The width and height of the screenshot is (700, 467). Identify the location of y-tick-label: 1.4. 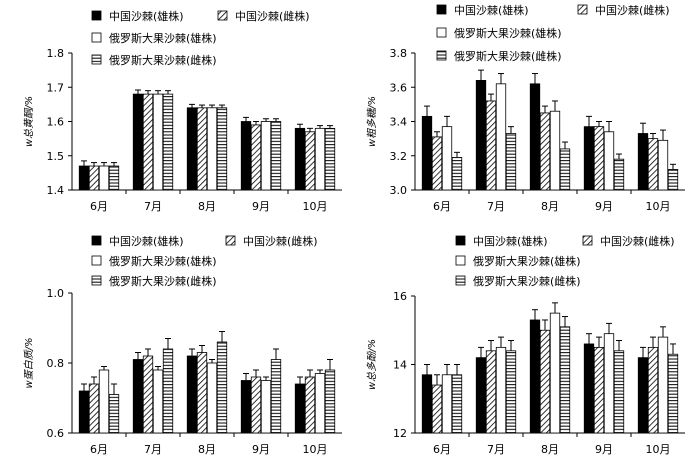
(56, 190).